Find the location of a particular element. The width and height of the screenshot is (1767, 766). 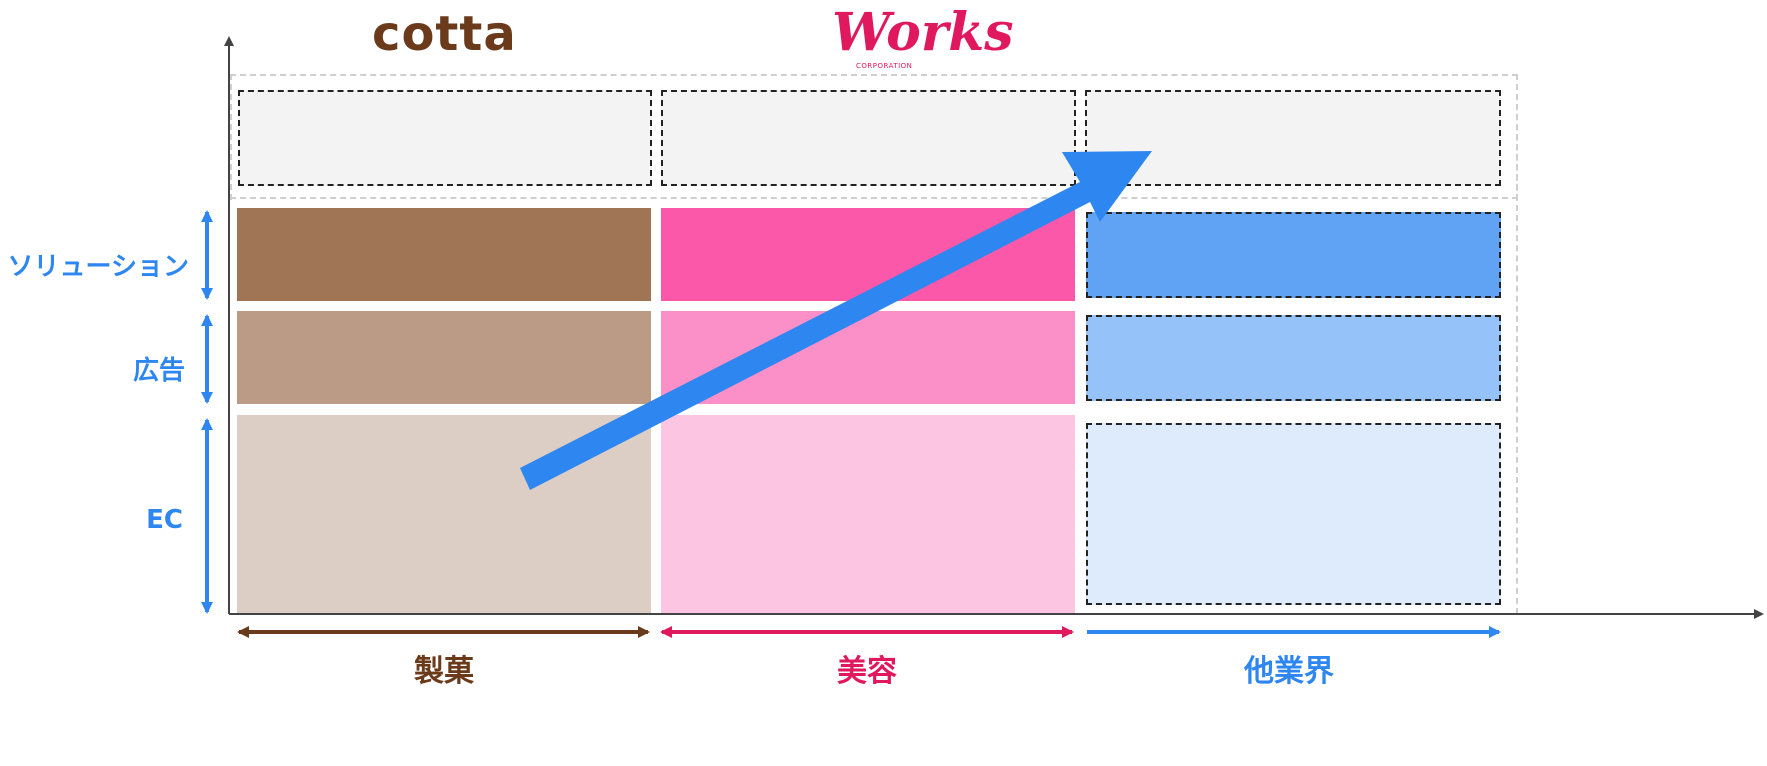

confectionery-solution-block is located at coordinates (444, 254).